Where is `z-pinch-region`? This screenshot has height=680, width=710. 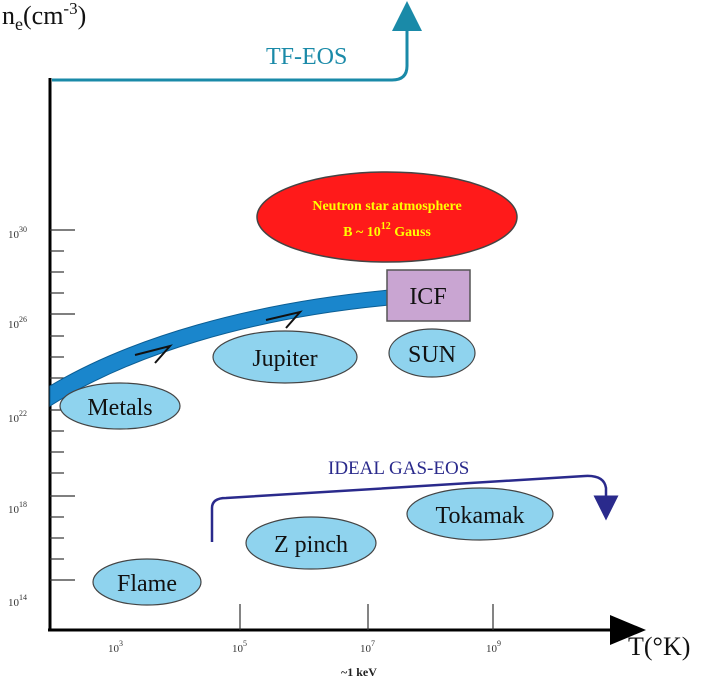 z-pinch-region is located at coordinates (311, 543).